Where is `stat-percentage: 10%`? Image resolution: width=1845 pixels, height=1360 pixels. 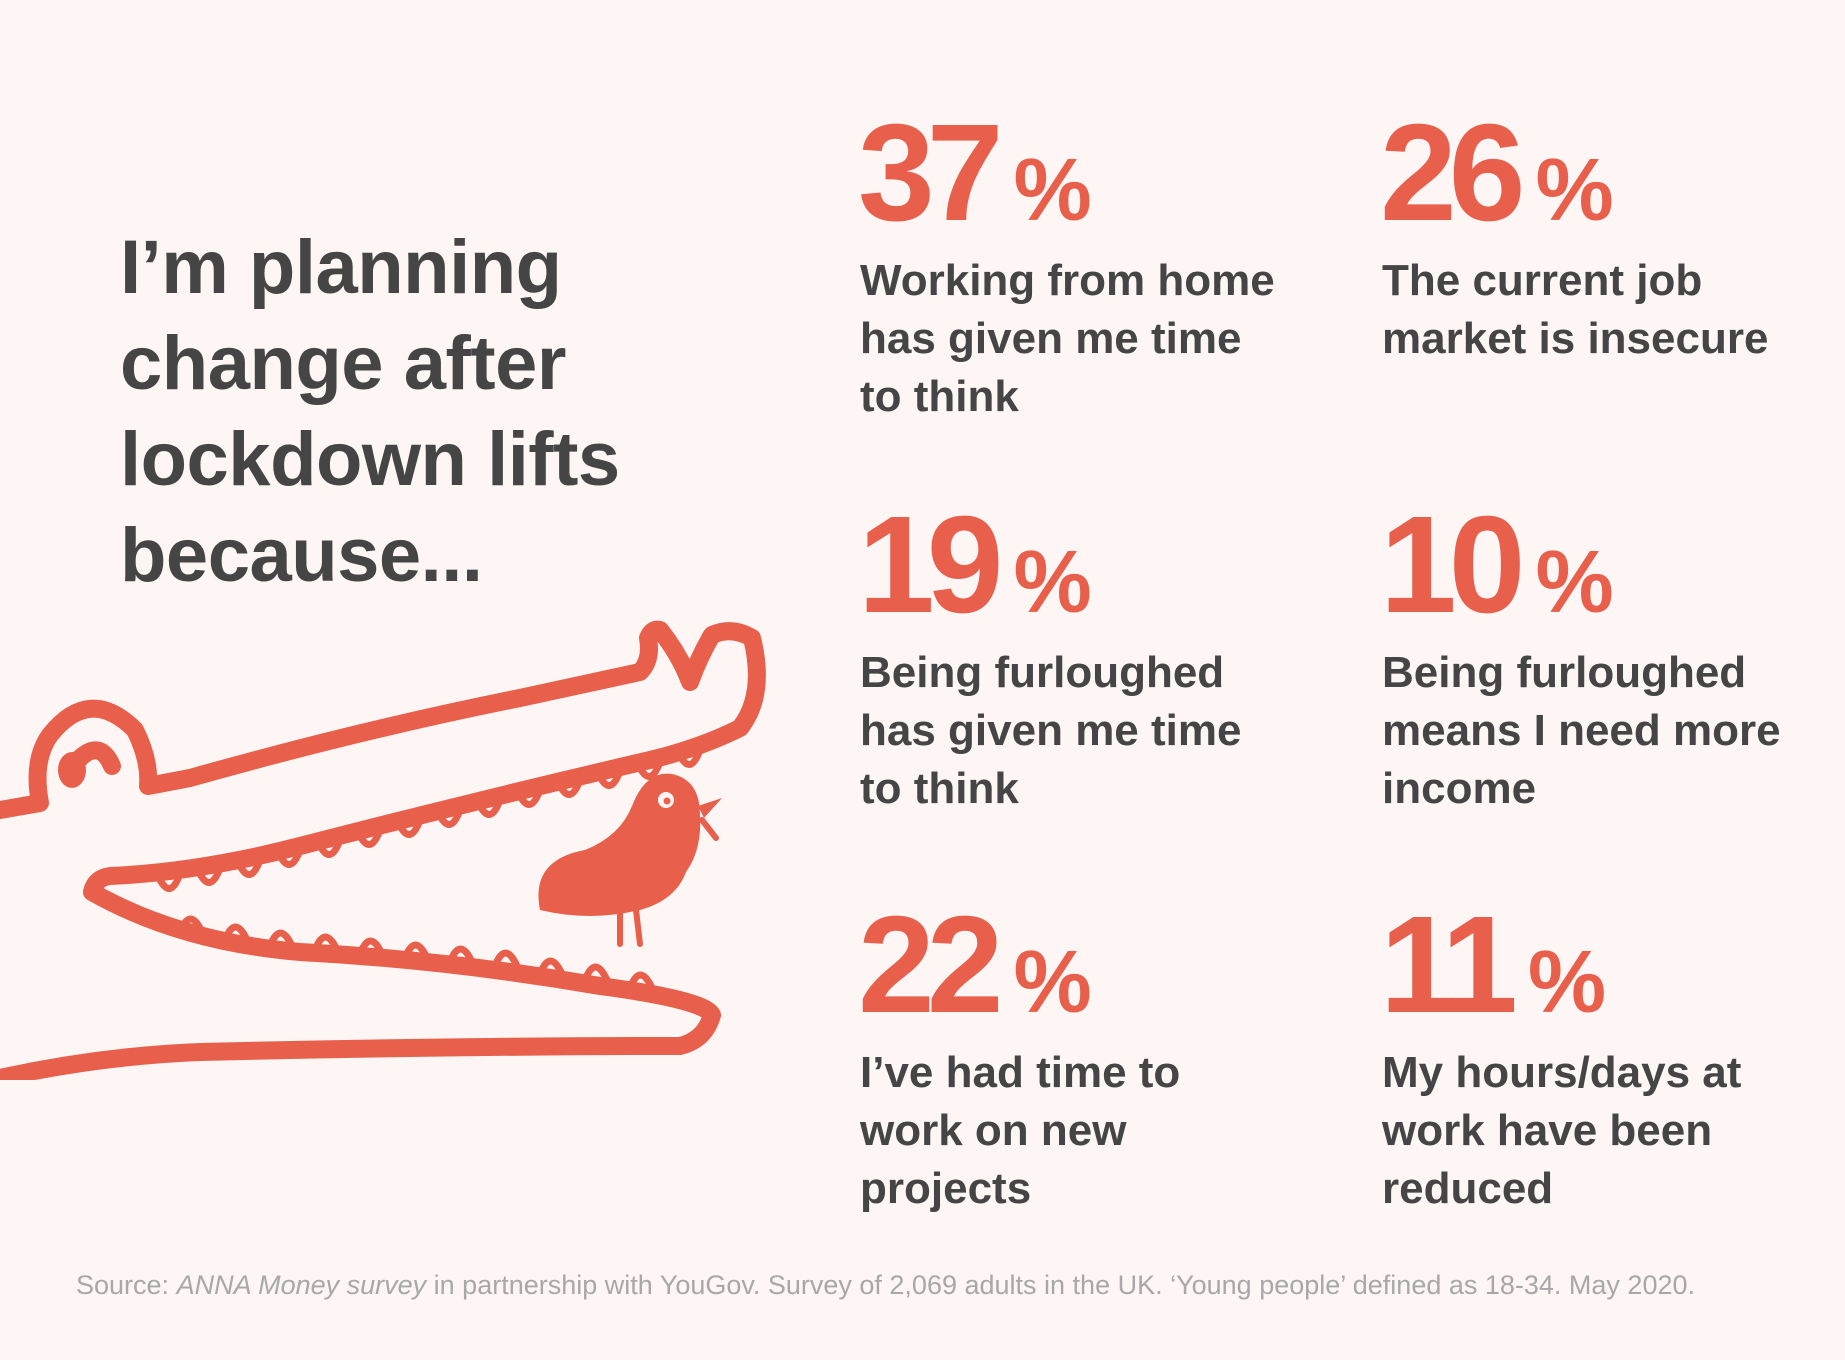 stat-percentage: 10% is located at coordinates (1590, 565).